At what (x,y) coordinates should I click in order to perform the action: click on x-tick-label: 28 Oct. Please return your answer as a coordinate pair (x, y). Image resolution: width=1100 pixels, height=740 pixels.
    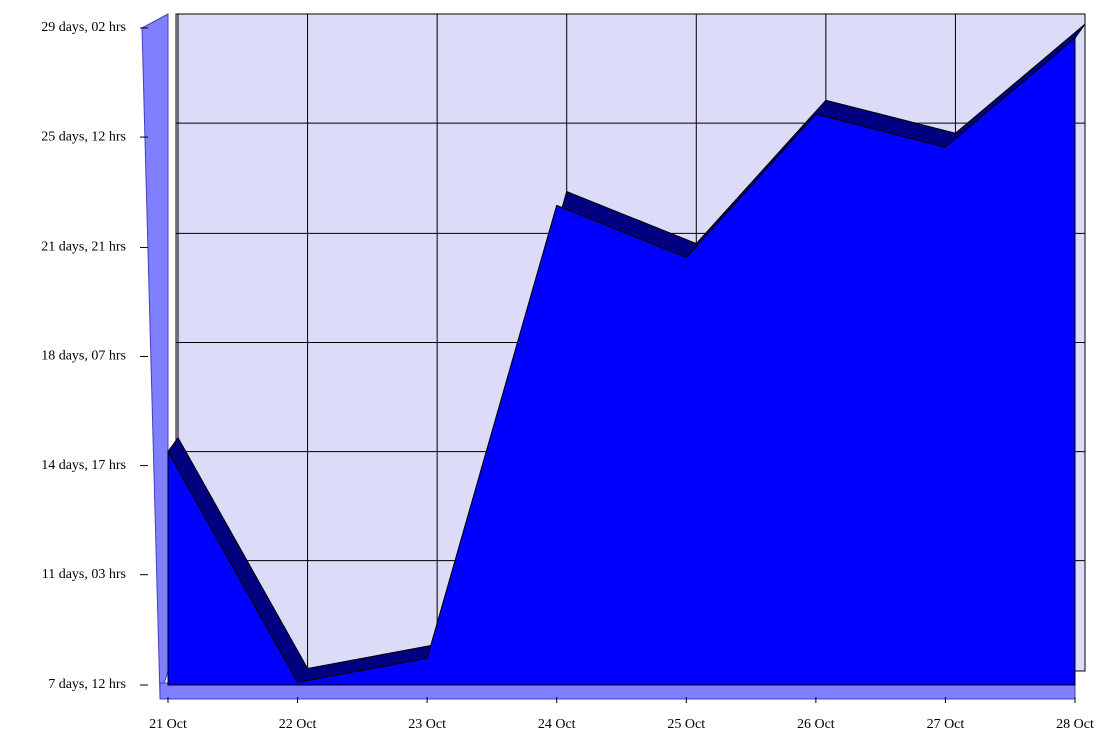
    Looking at the image, I should click on (1075, 724).